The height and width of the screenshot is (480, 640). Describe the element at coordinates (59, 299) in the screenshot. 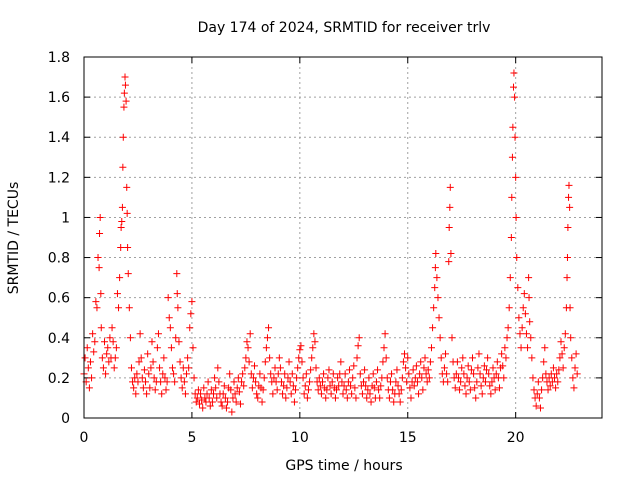

I see `y-tick-label: 0.6` at that location.